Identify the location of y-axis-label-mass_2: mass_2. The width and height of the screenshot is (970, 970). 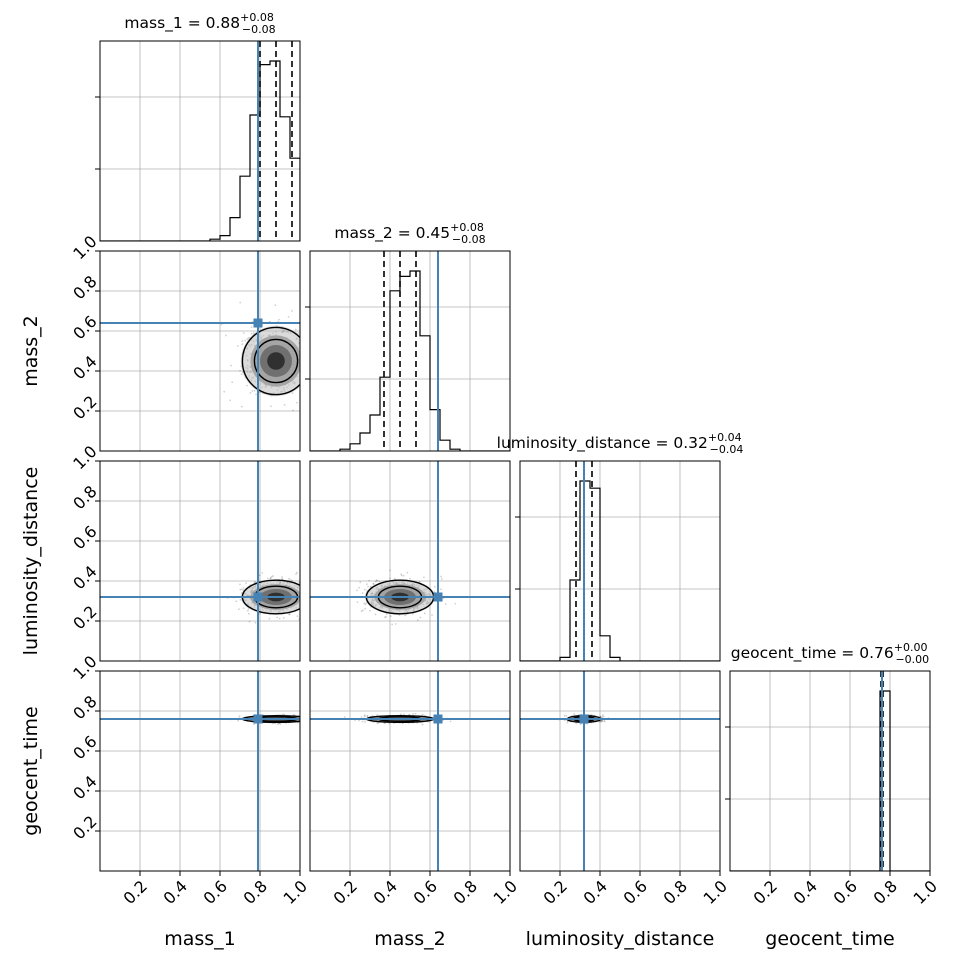
(31, 351).